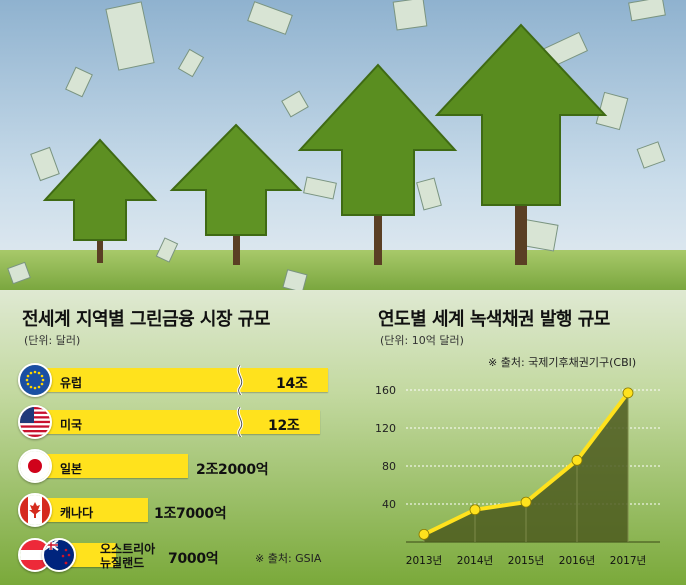 This screenshot has width=686, height=585. What do you see at coordinates (288, 558) in the screenshot?
I see `left-chart-source: ※ 출처: GSIA` at bounding box center [288, 558].